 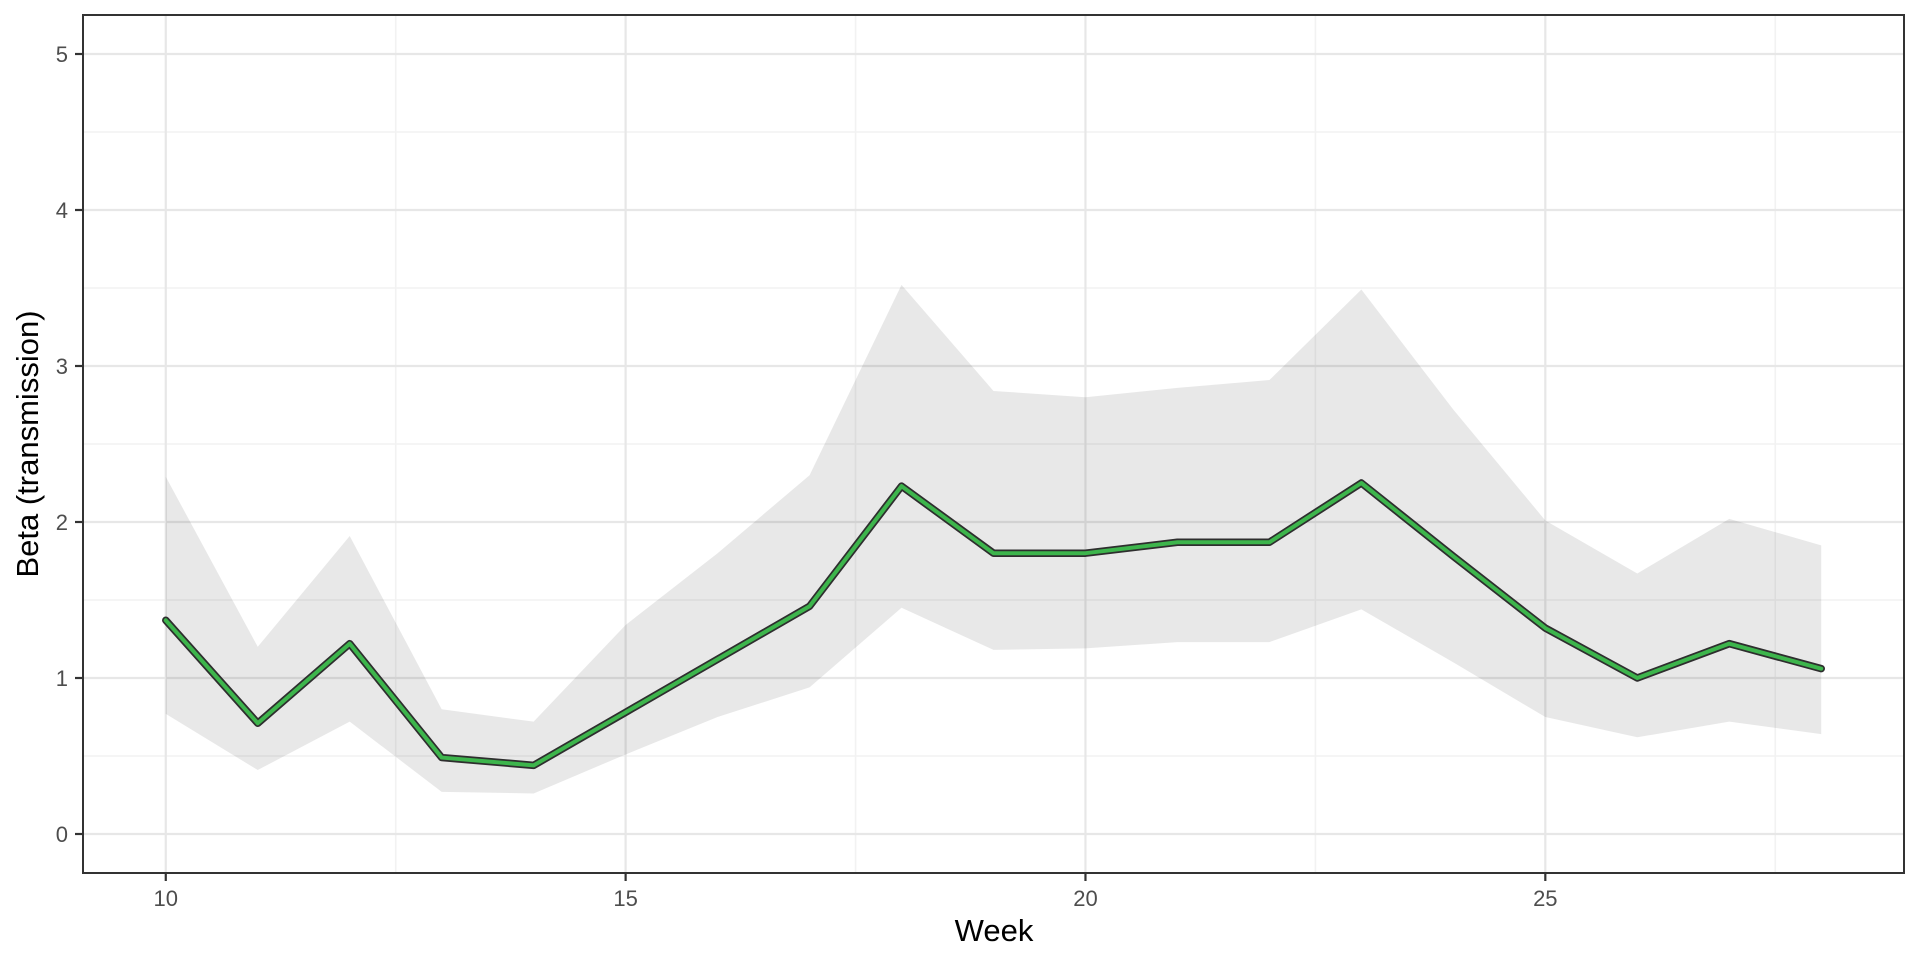 What do you see at coordinates (62, 210) in the screenshot?
I see `y-tick-label: 4` at bounding box center [62, 210].